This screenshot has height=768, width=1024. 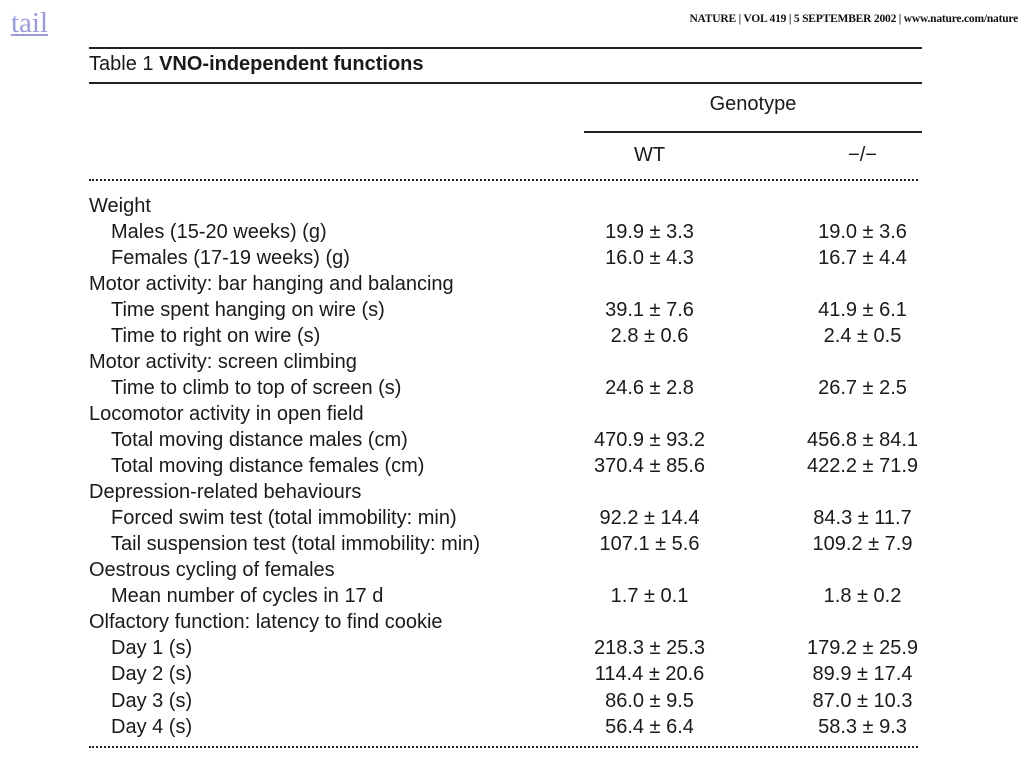 I want to click on row-label: Forced swim test (total immobility: min), so click(x=284, y=518).